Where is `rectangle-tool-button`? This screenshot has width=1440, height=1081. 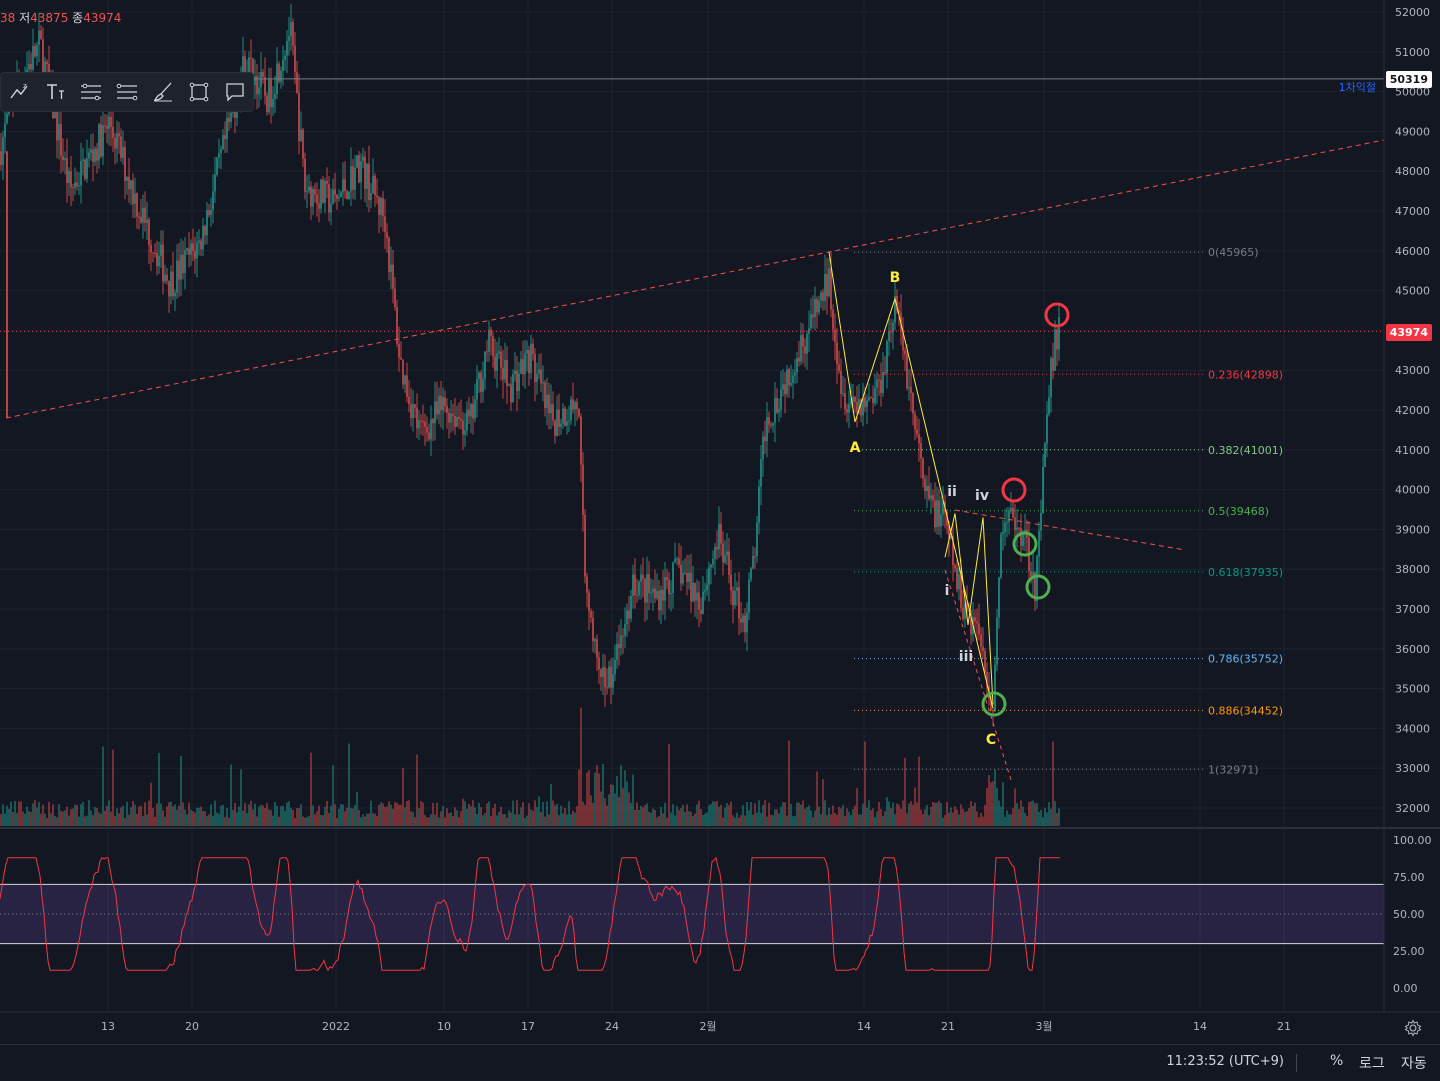 rectangle-tool-button is located at coordinates (199, 92).